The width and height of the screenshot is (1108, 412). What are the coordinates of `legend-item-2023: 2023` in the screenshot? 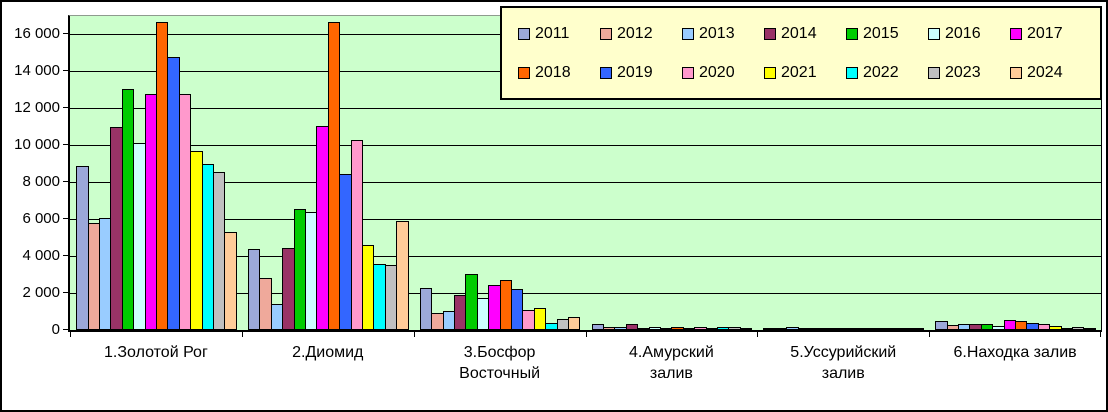 It's located at (969, 73).